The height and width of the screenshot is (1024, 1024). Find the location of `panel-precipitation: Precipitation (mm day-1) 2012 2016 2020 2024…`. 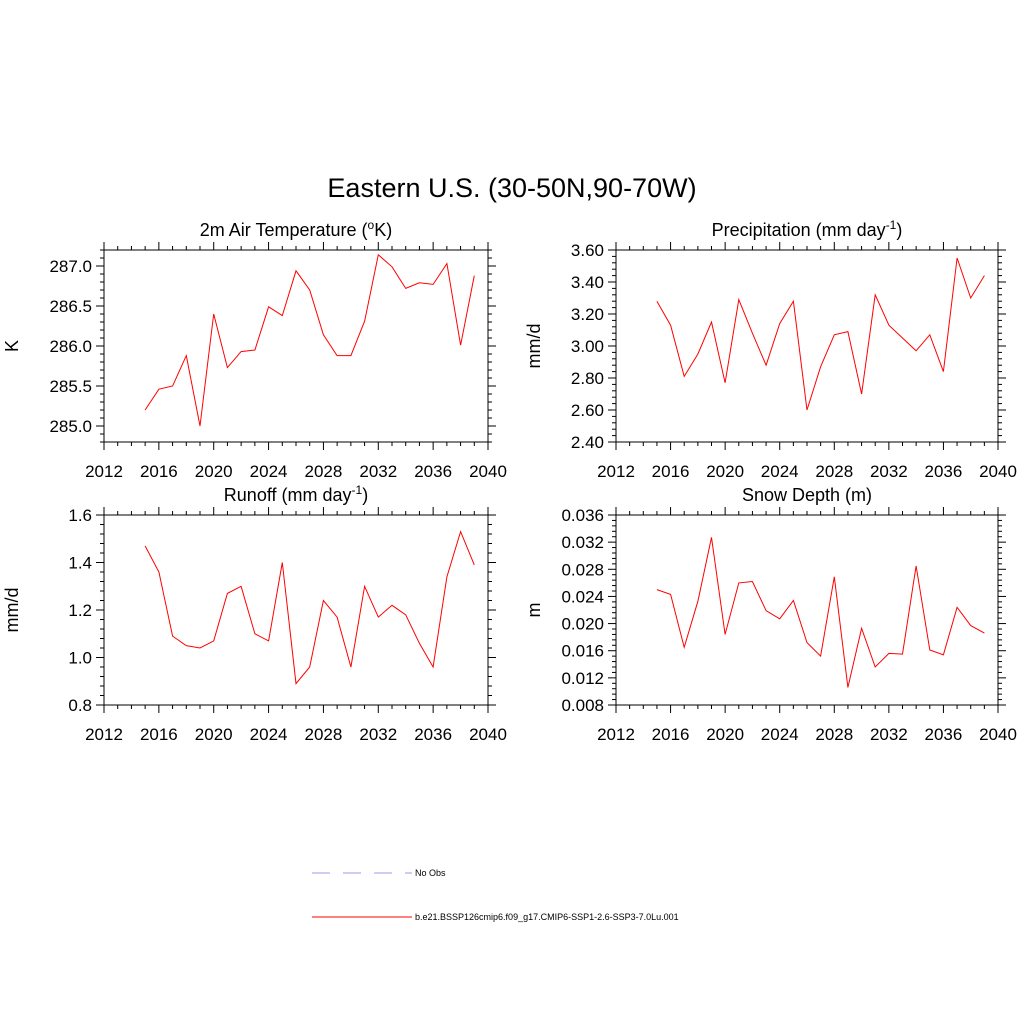

panel-precipitation: Precipitation (mm day-1) 2012 2016 2020 2024… is located at coordinates (770, 349).